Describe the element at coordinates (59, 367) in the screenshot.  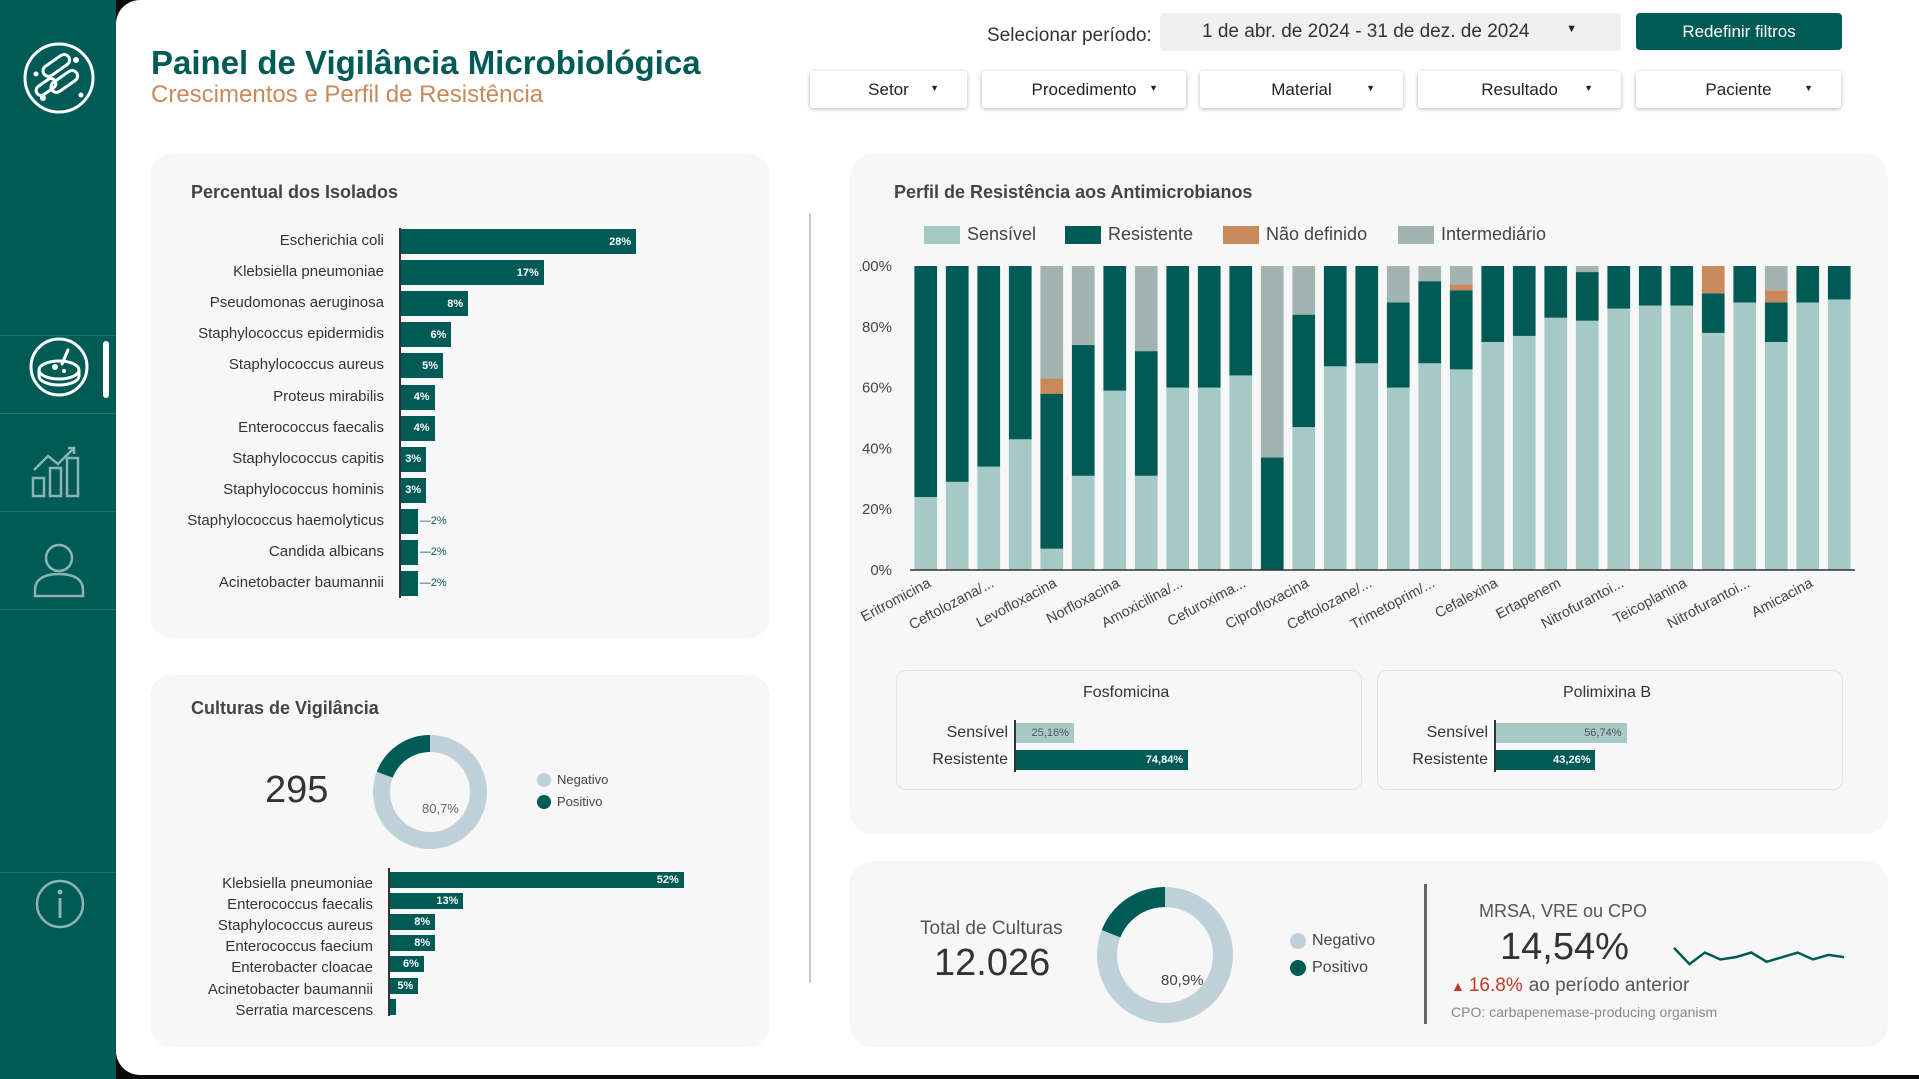
I see `petri-dish-icon` at that location.